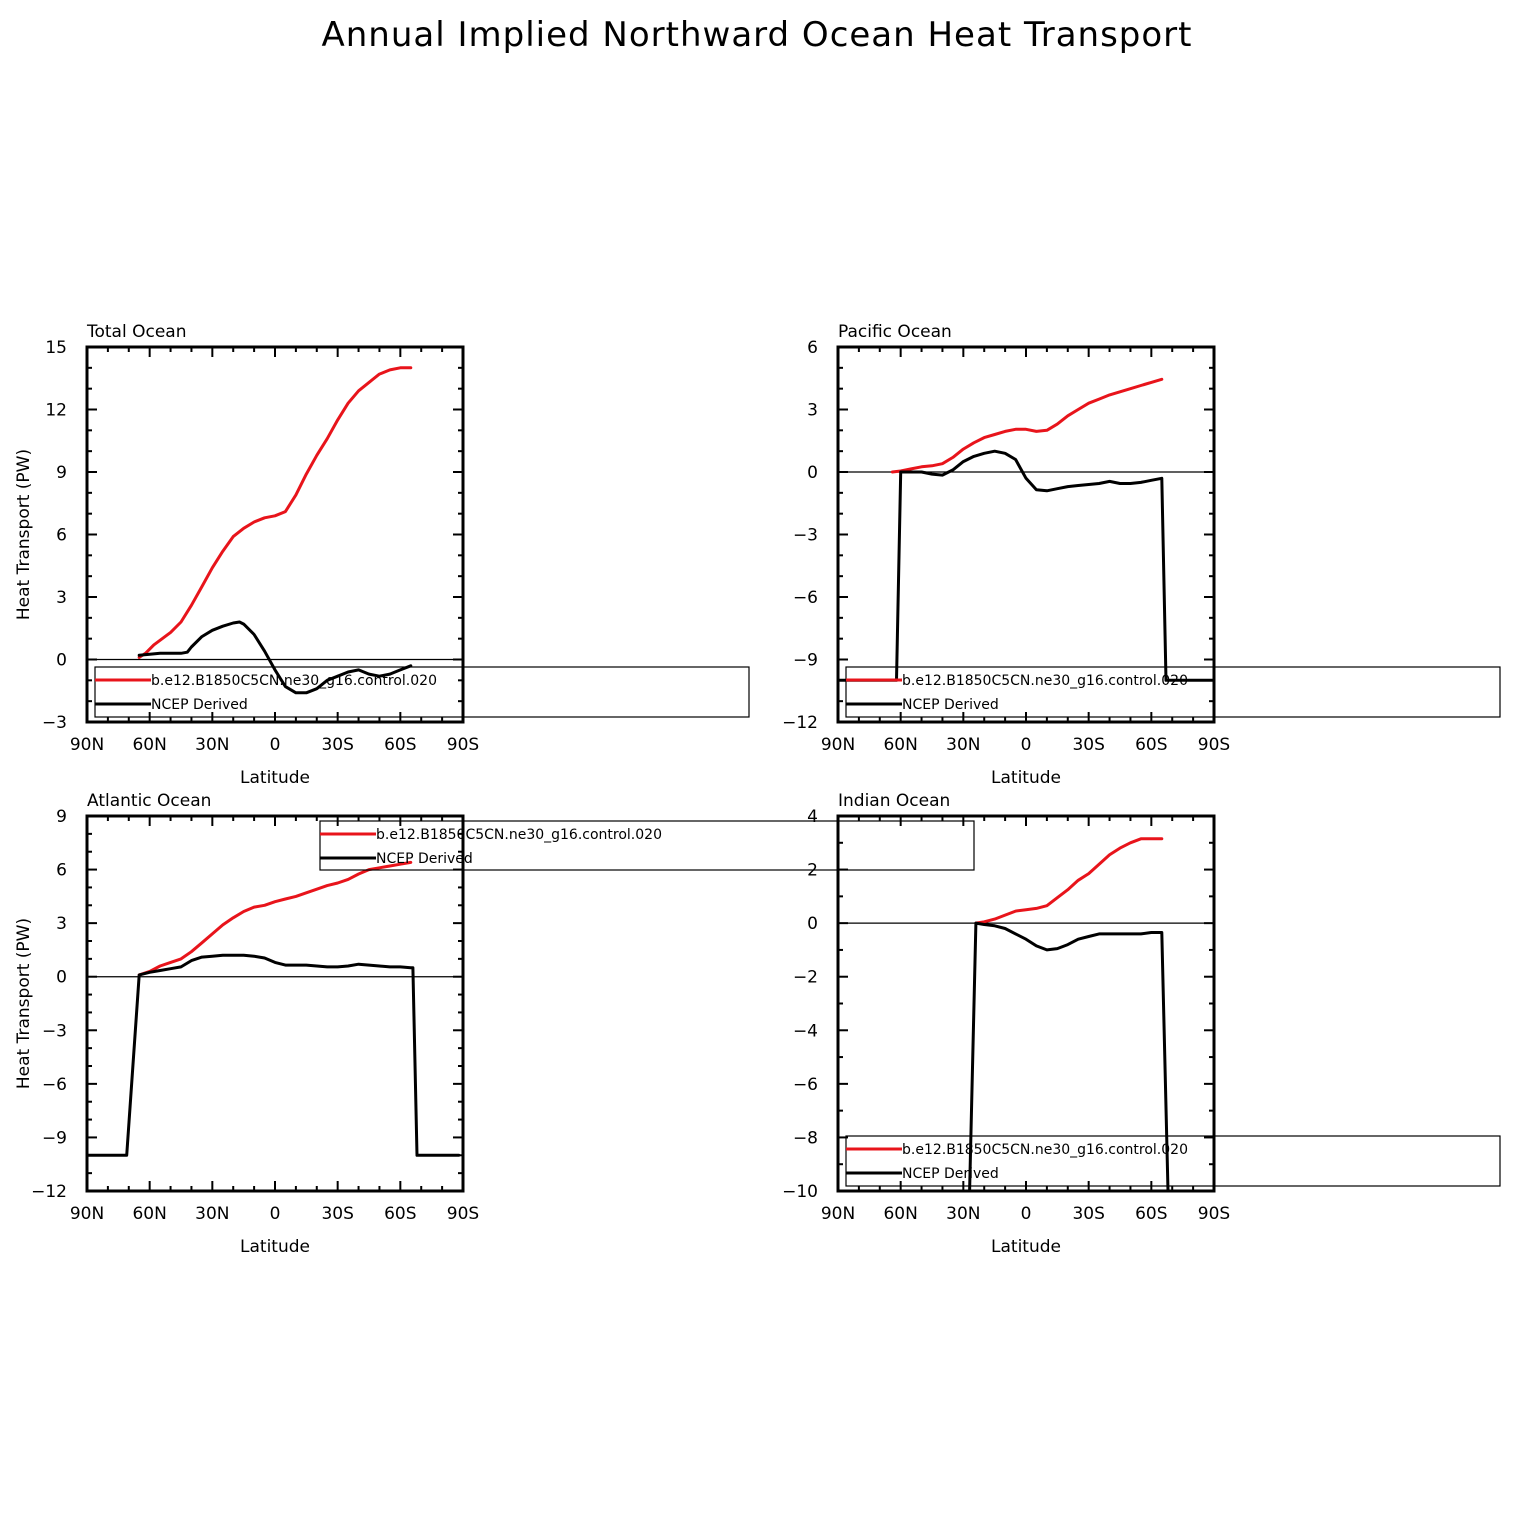  I want to click on y-tick-label: −10, so click(800, 1192).